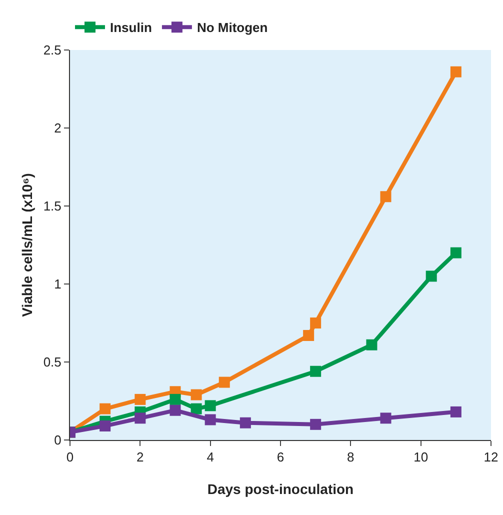 This screenshot has width=503, height=515. What do you see at coordinates (52, 50) in the screenshot?
I see `y-tick-label: 2.5` at bounding box center [52, 50].